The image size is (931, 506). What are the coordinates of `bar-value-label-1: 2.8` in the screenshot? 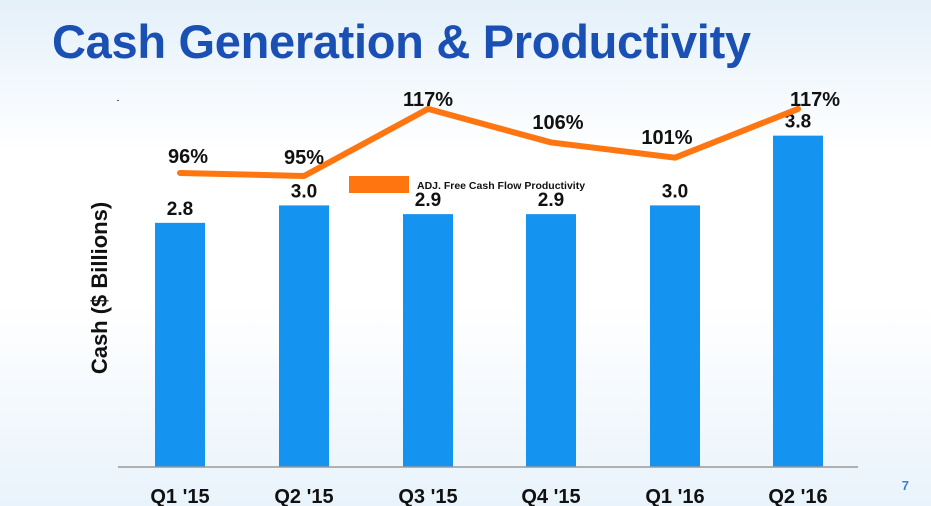 It's located at (180, 209).